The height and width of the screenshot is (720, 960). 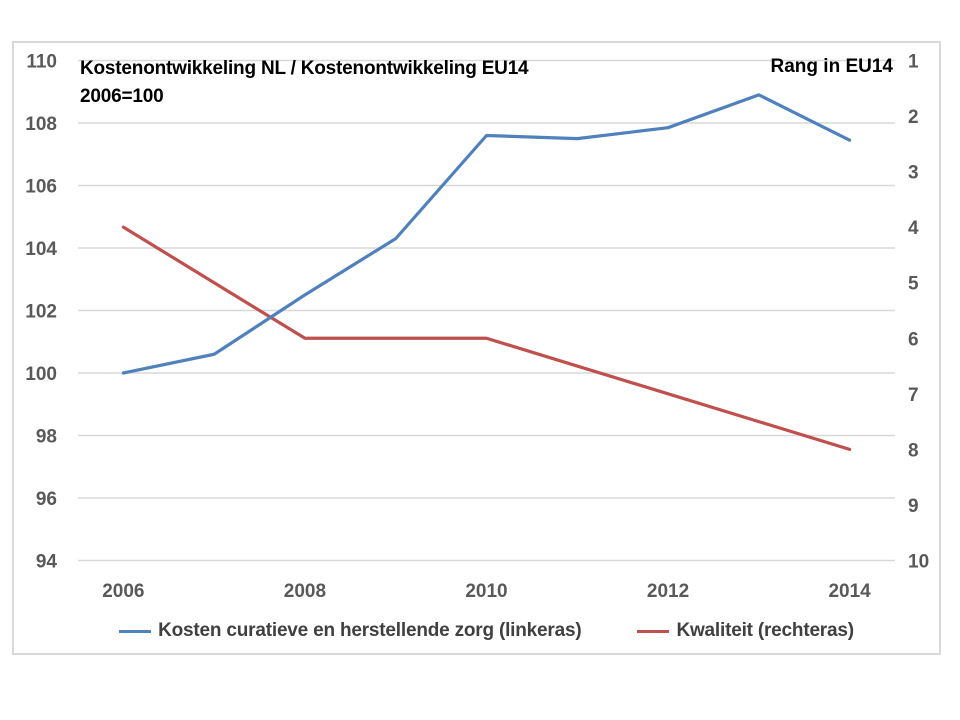 I want to click on legend-dash-red-icon, so click(x=653, y=631).